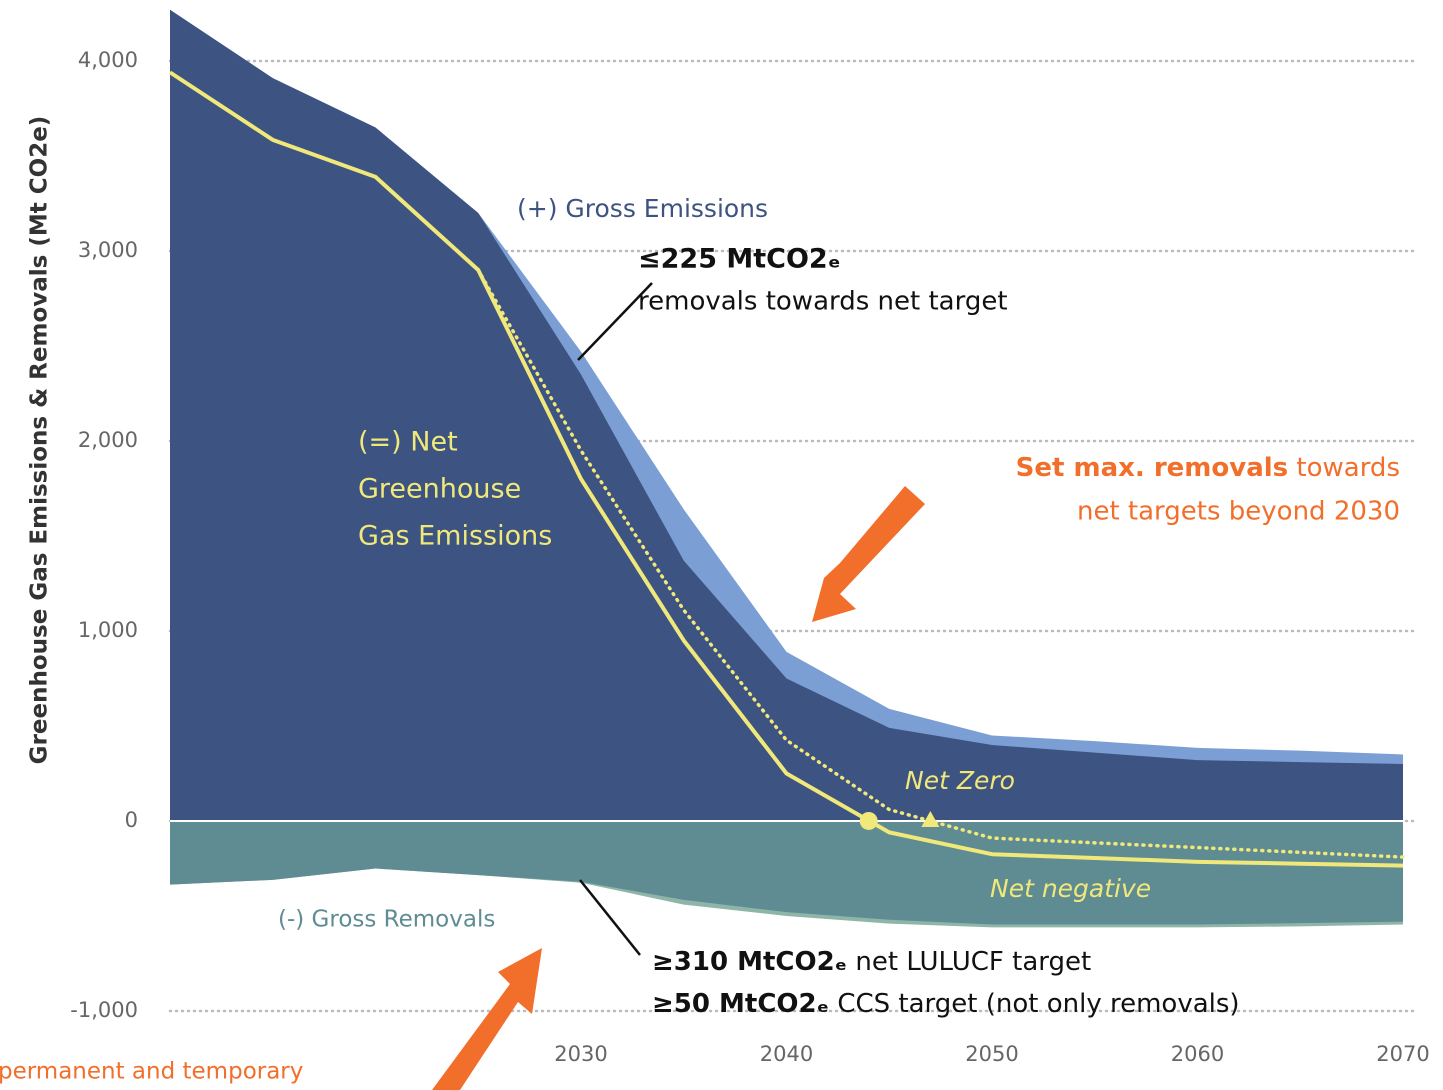 The width and height of the screenshot is (1443, 1090). Describe the element at coordinates (1152, 468) in the screenshot. I see `set-max-bold: Set max. removals` at that location.